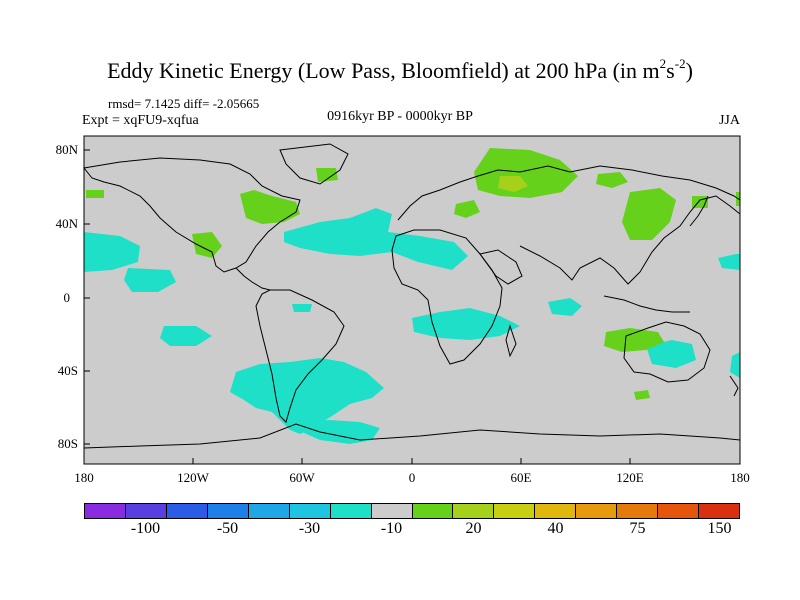 The width and height of the screenshot is (800, 600). I want to click on period-label: 0916kyr BP - 0000kyr BP, so click(400, 116).